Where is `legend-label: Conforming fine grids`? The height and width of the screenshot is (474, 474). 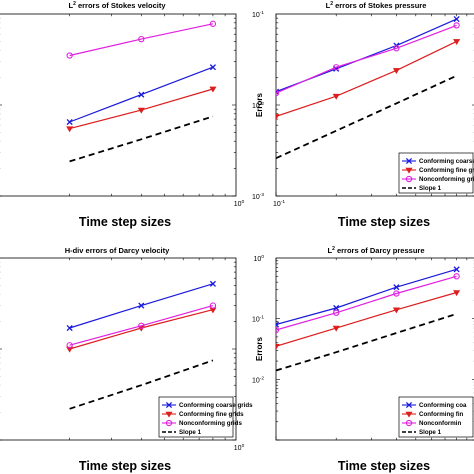 legend-label: Conforming fine grids is located at coordinates (446, 170).